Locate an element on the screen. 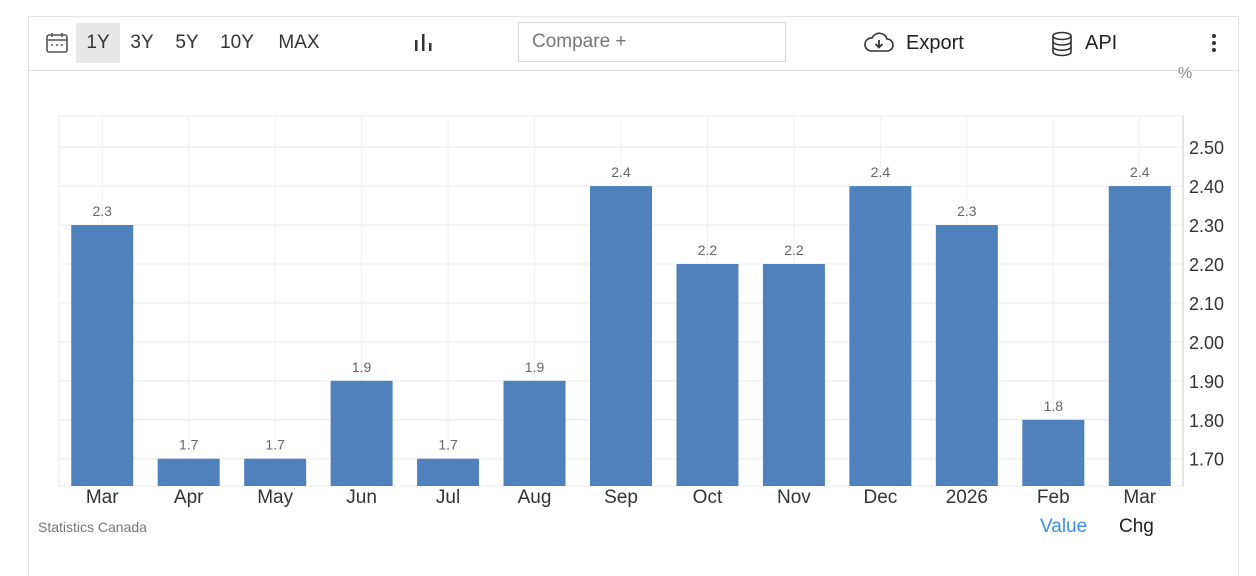 The image size is (1256, 576). x-tick-label: 2026 is located at coordinates (967, 497).